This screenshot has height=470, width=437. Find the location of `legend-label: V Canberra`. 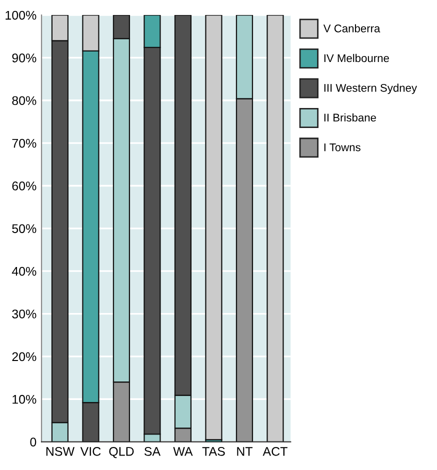

legend-label: V Canberra is located at coordinates (351, 28).